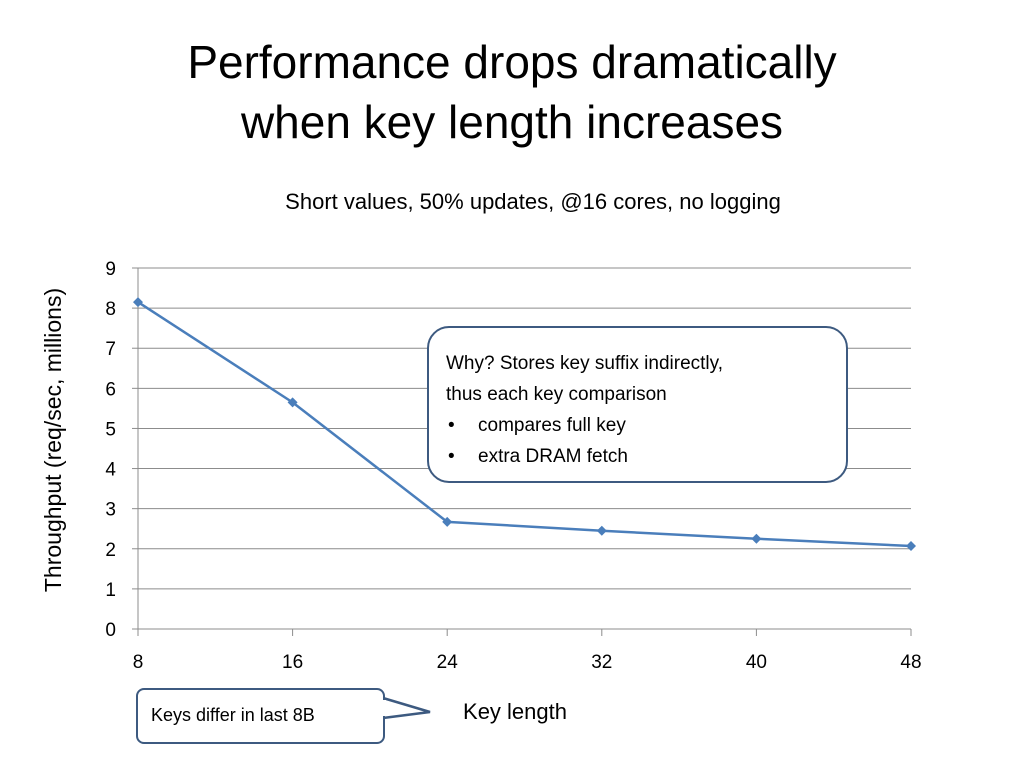 The width and height of the screenshot is (1024, 768). What do you see at coordinates (110, 389) in the screenshot?
I see `y-tick-label: 6` at bounding box center [110, 389].